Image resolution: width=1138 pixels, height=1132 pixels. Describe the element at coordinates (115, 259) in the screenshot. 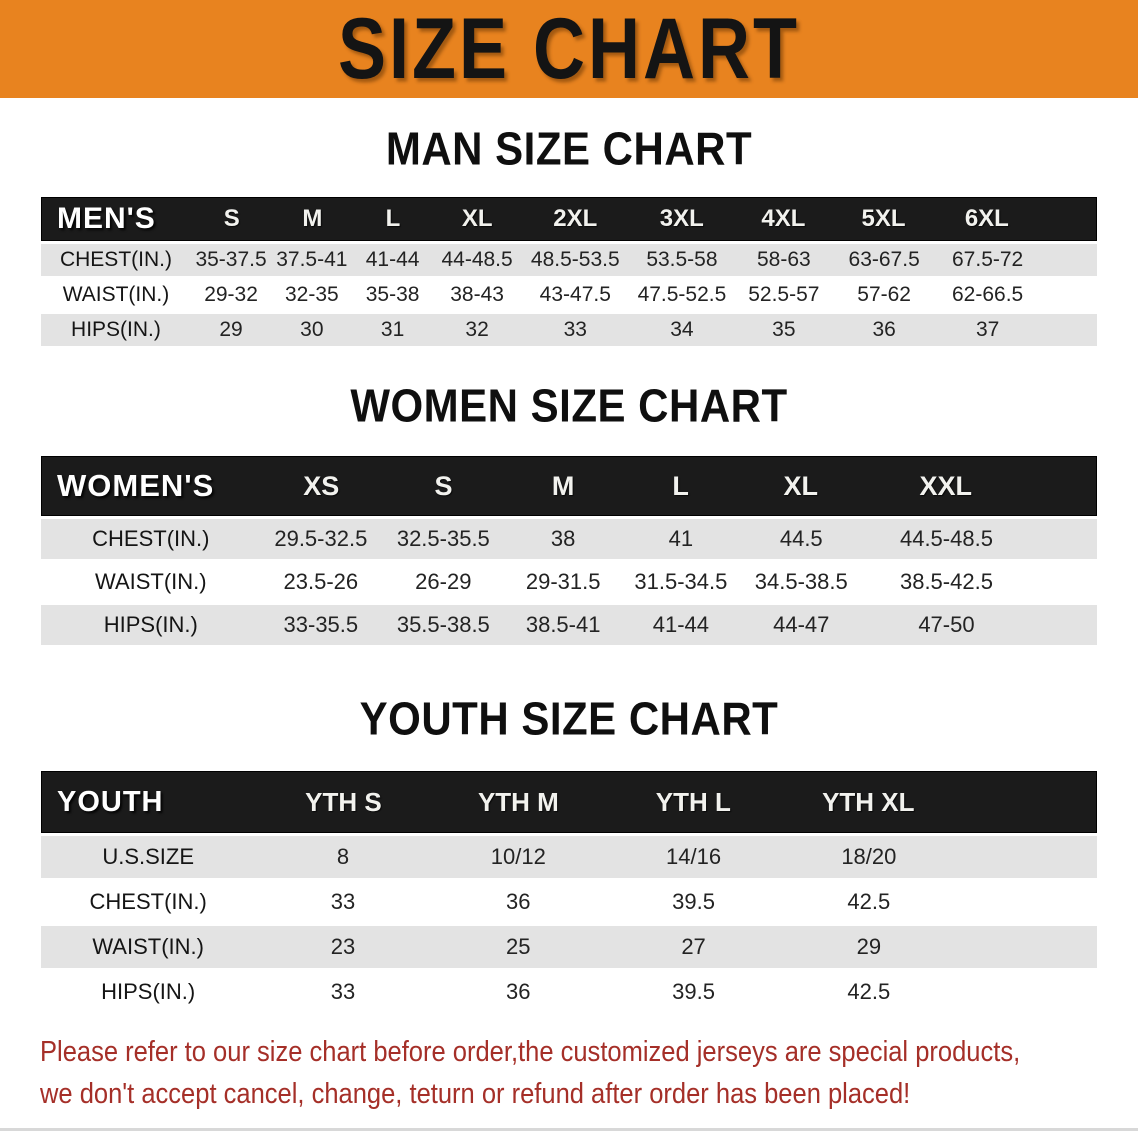

I see `men-row-label: CHEST(IN.)` at that location.